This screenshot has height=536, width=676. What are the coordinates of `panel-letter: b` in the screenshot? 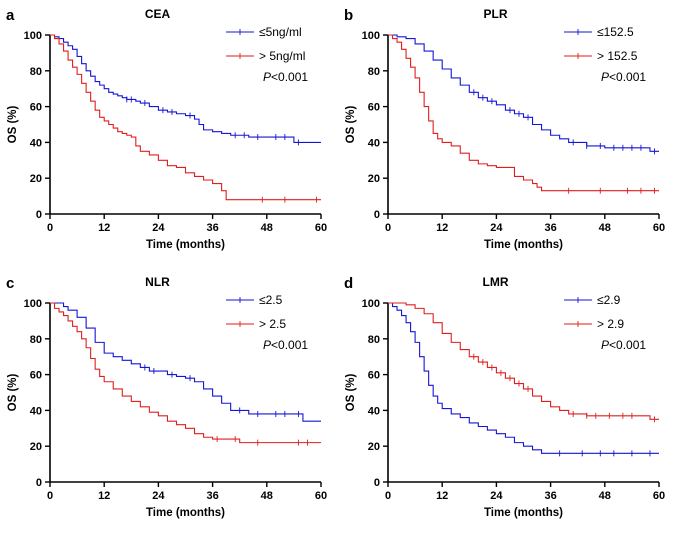 It's located at (348, 15).